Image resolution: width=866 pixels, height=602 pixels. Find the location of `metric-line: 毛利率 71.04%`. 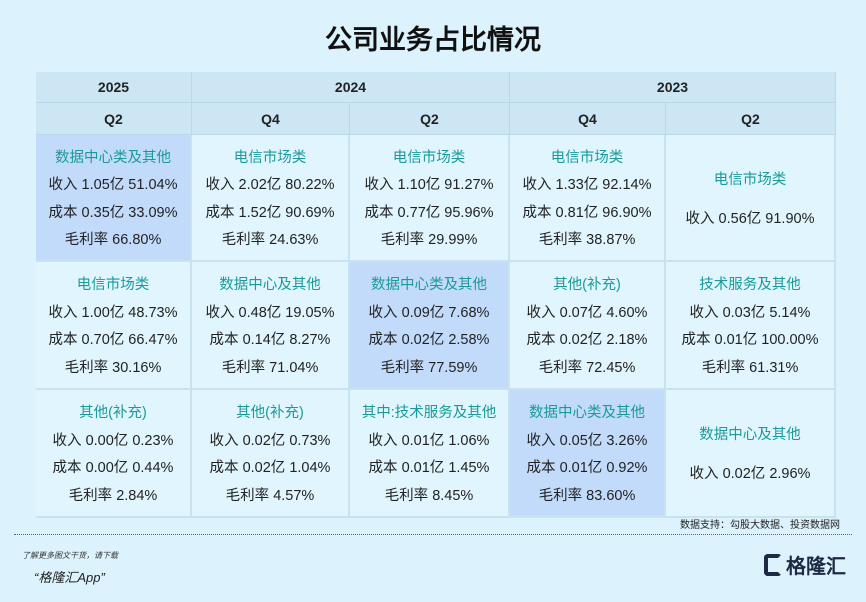

metric-line: 毛利率 71.04% is located at coordinates (270, 368).